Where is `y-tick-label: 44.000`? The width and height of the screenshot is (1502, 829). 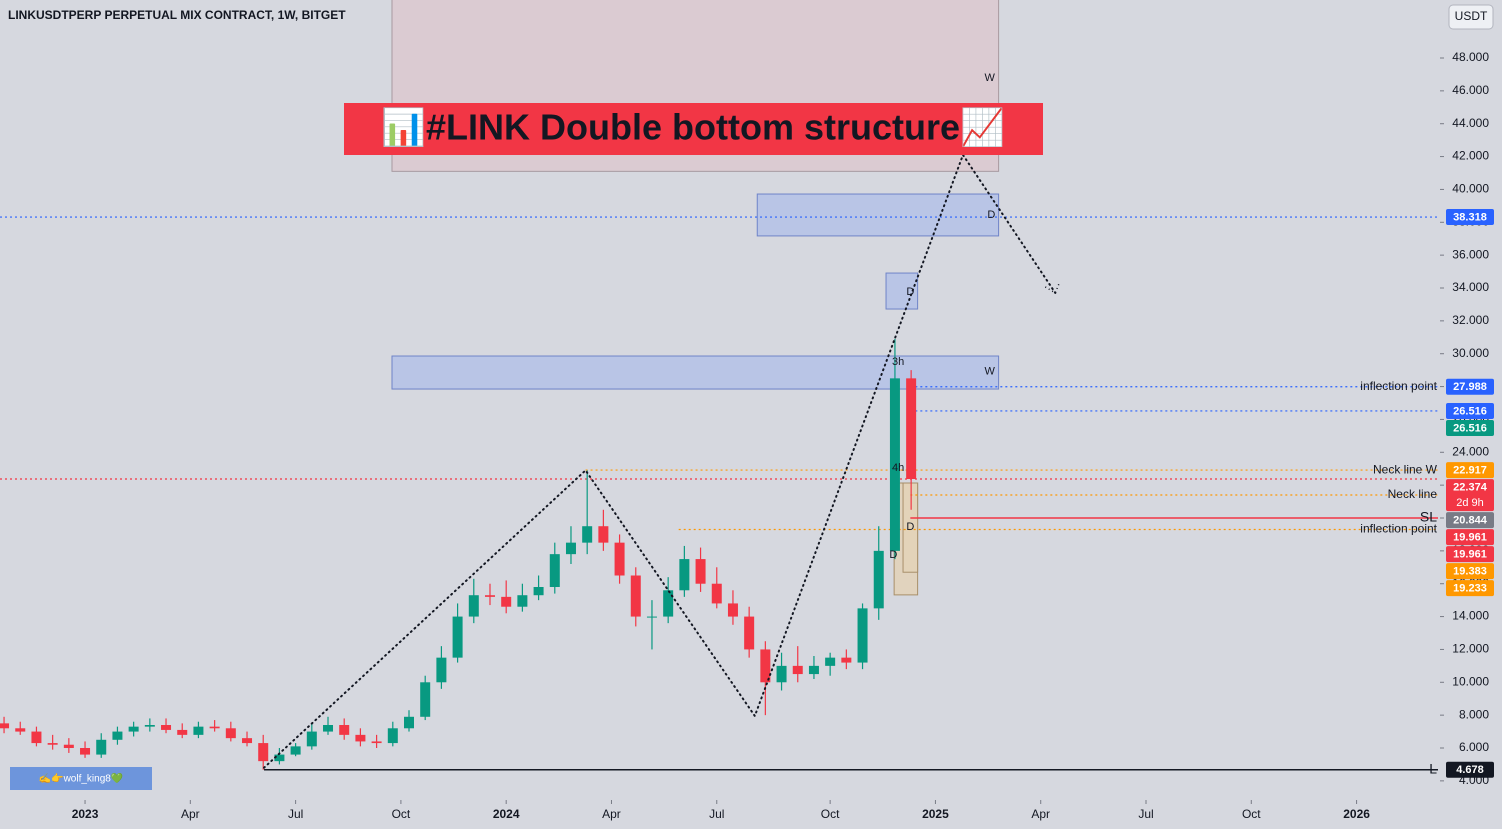 y-tick-label: 44.000 is located at coordinates (1470, 123).